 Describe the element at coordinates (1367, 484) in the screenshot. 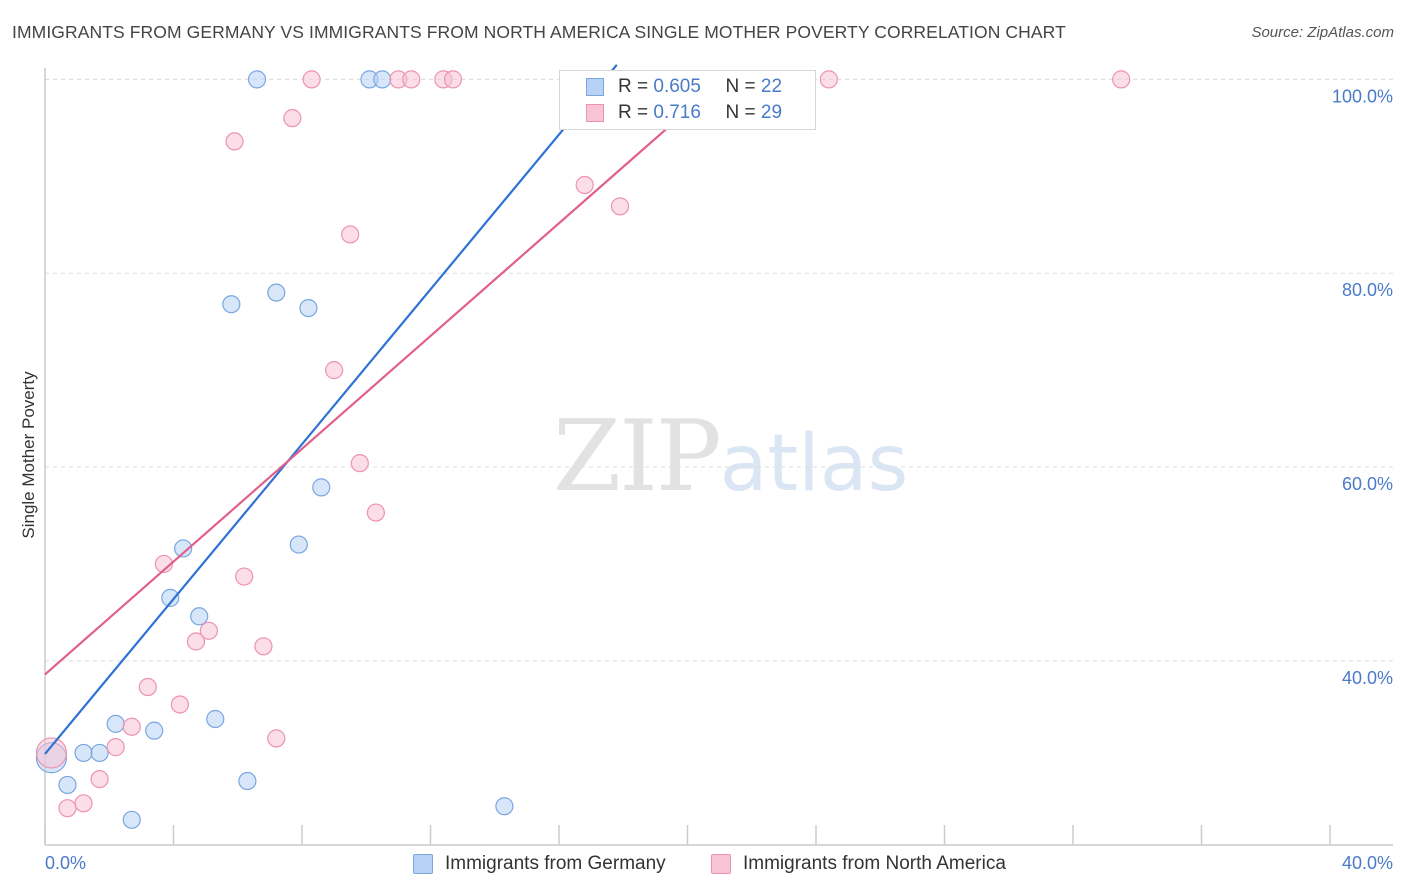

I see `y-tick-label: 60.0%` at that location.